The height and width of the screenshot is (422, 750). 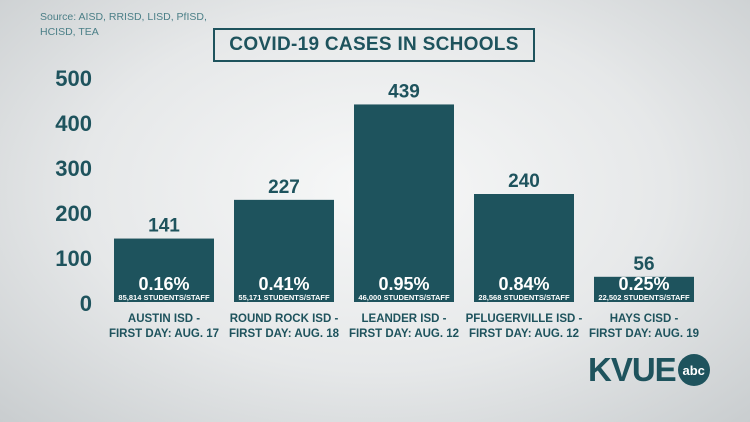 I want to click on x-category-label: LEANDER ISD -, so click(x=404, y=319).